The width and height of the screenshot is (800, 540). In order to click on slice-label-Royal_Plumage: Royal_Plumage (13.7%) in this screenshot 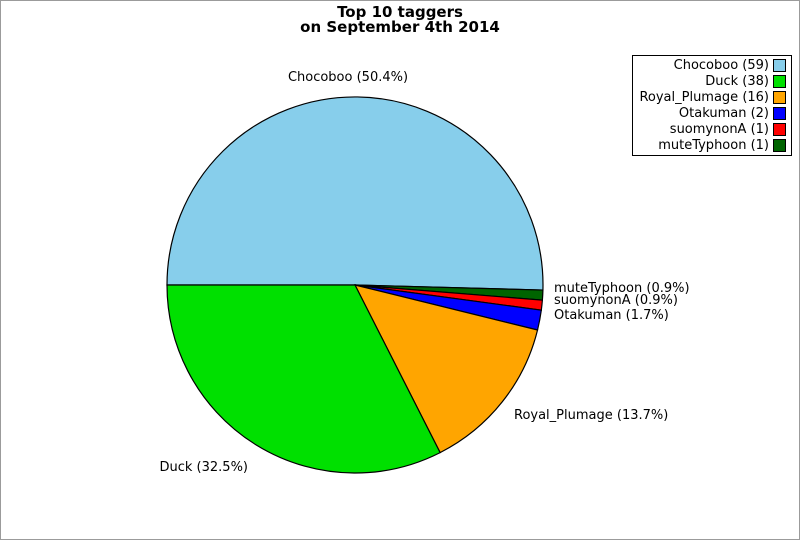, I will do `click(591, 415)`.